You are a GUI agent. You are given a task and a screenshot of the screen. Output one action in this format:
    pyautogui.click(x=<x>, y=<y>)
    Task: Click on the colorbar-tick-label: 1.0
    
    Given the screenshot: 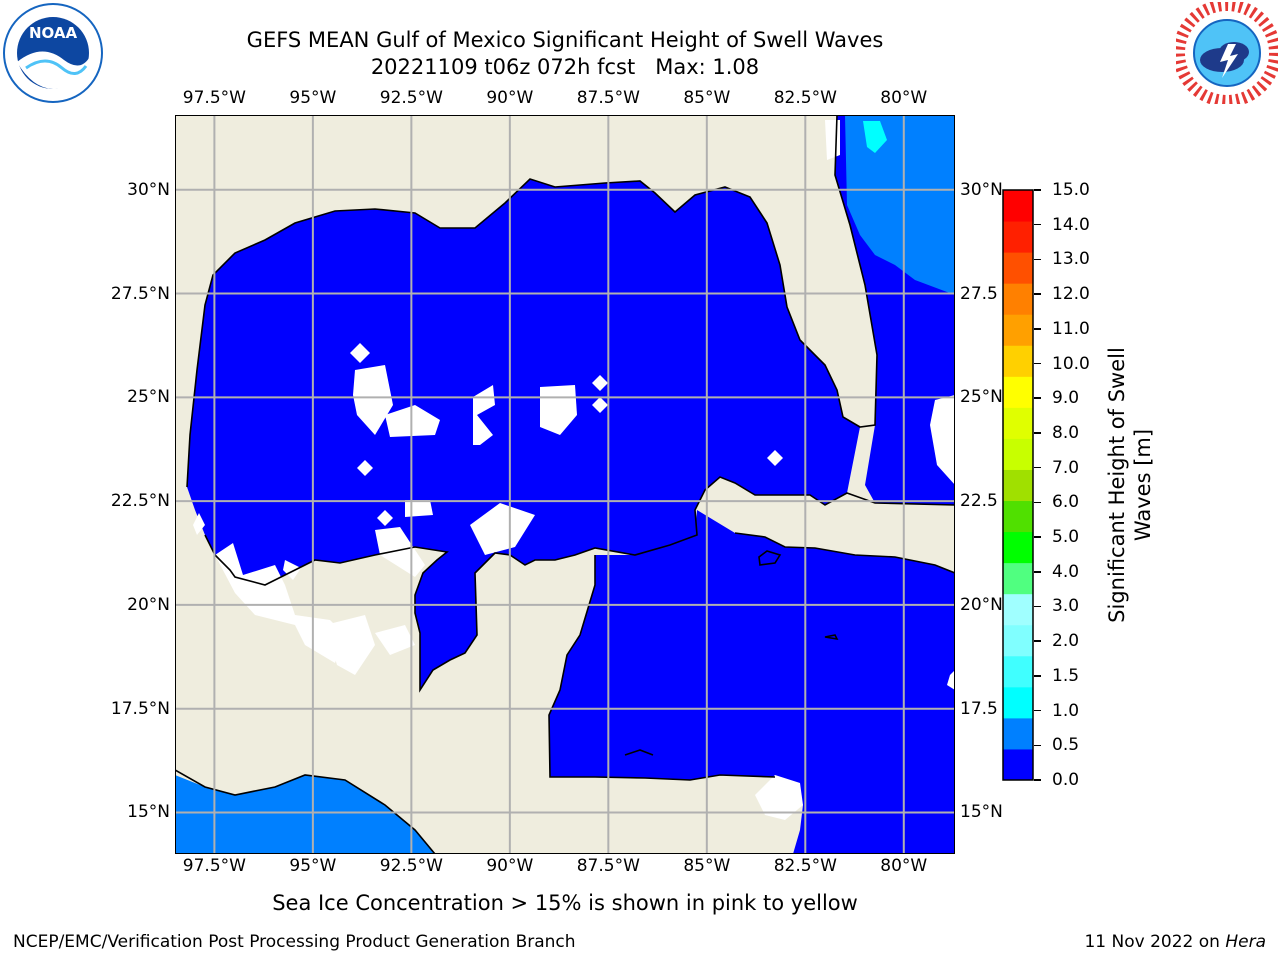 What is the action you would take?
    pyautogui.click(x=1066, y=710)
    